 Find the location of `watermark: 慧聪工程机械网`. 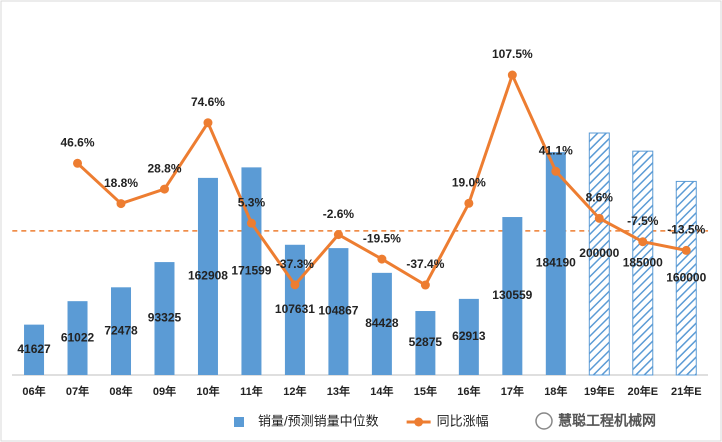

watermark: 慧聪工程机械网 is located at coordinates (595, 421).